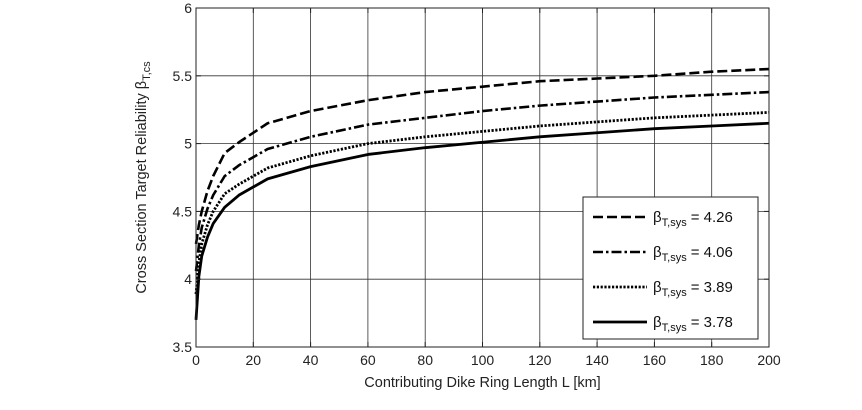 The image size is (862, 410). I want to click on legend-value: = 3.78, so click(712, 322).